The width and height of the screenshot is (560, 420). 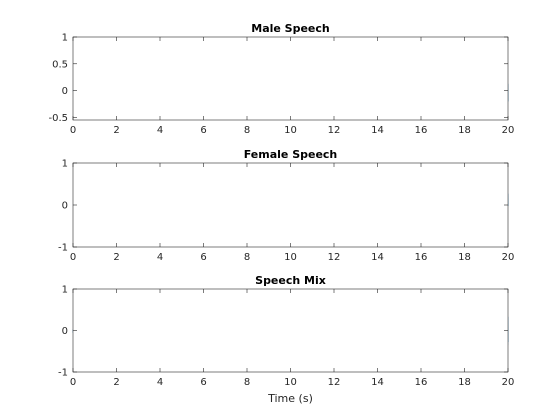 I want to click on speech-mix-xtick-label: 4, so click(x=160, y=382).